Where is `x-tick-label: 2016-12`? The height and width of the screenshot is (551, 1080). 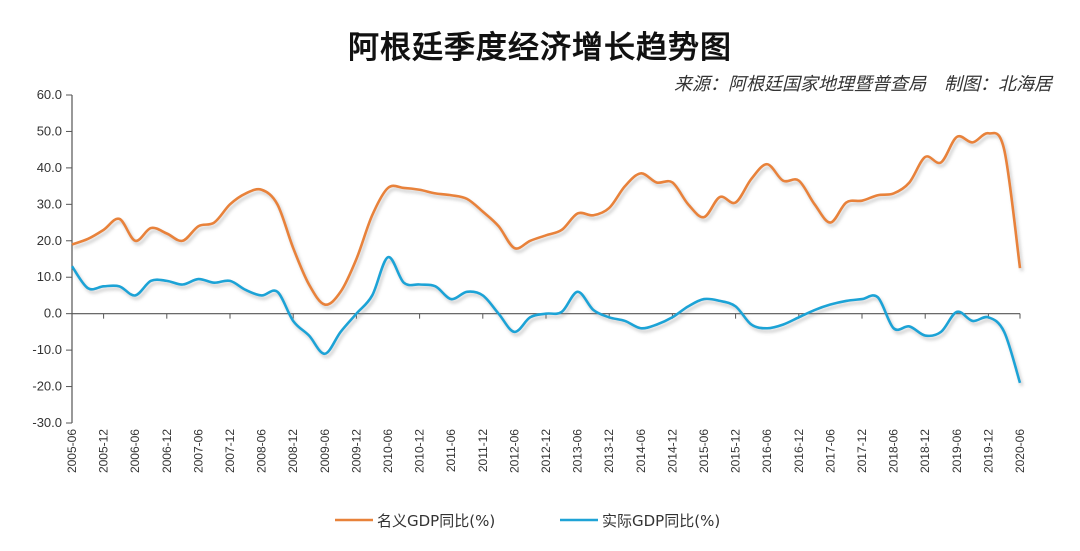
x-tick-label: 2016-12 is located at coordinates (799, 451).